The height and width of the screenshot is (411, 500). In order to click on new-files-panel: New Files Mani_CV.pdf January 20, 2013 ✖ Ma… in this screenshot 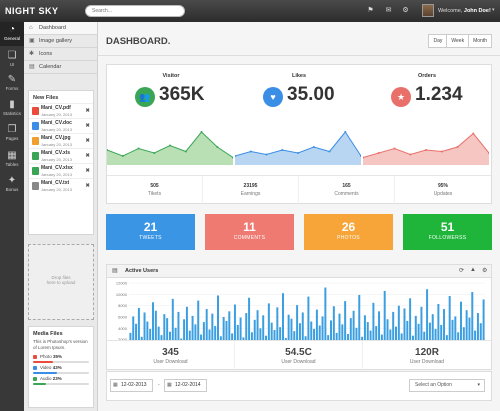, I will do `click(61, 162)`.